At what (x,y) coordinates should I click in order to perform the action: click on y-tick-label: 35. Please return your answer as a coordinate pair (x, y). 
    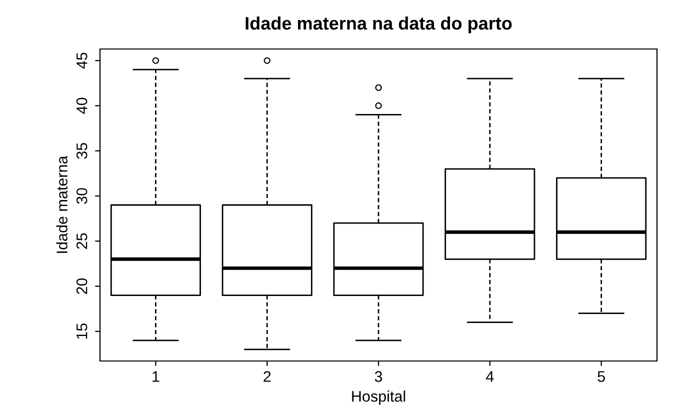
    Looking at the image, I should click on (82, 150).